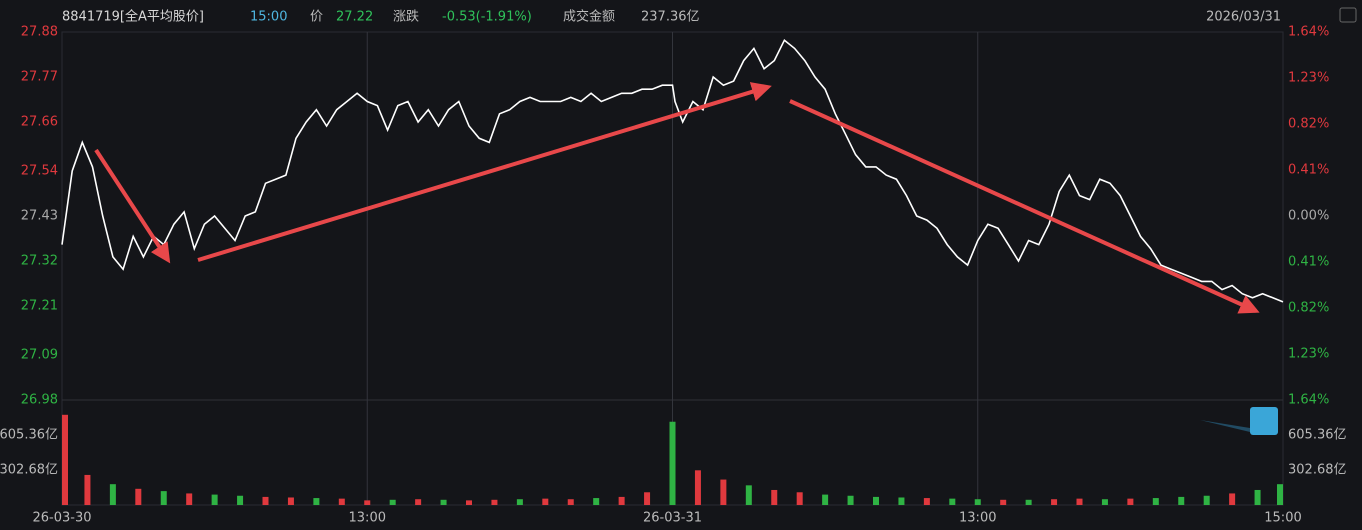  What do you see at coordinates (61, 518) in the screenshot?
I see `x-tick-label: 26-03-30` at bounding box center [61, 518].